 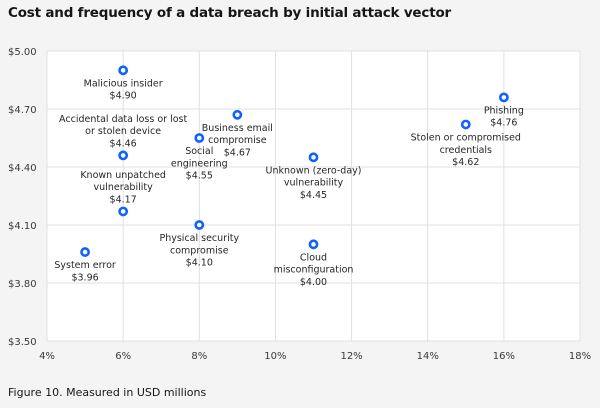 I want to click on data-point-label: Social, so click(x=199, y=151).